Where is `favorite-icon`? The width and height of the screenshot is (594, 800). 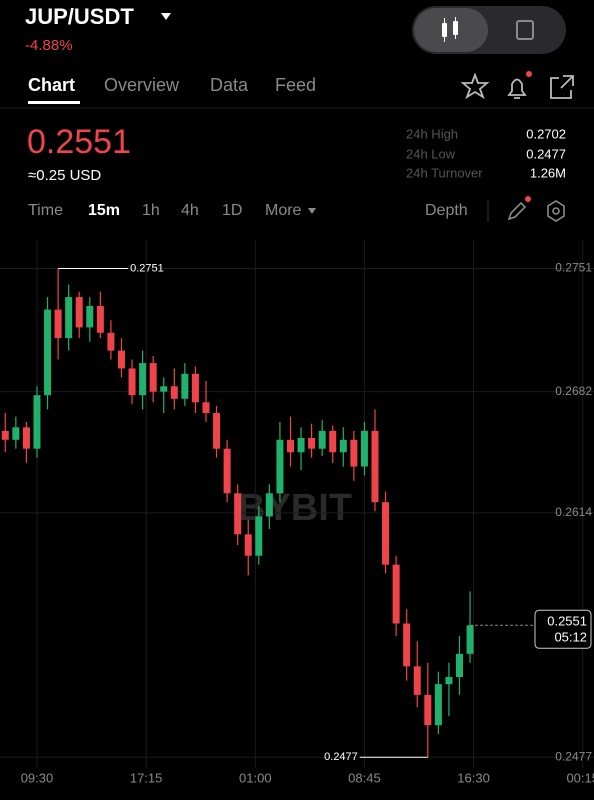
favorite-icon is located at coordinates (475, 86).